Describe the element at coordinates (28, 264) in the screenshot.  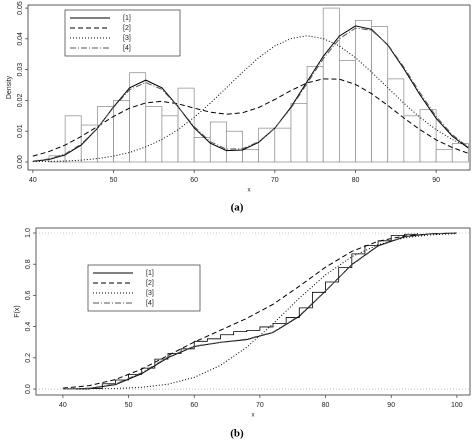
I see `y-tick-label: 0.8` at that location.